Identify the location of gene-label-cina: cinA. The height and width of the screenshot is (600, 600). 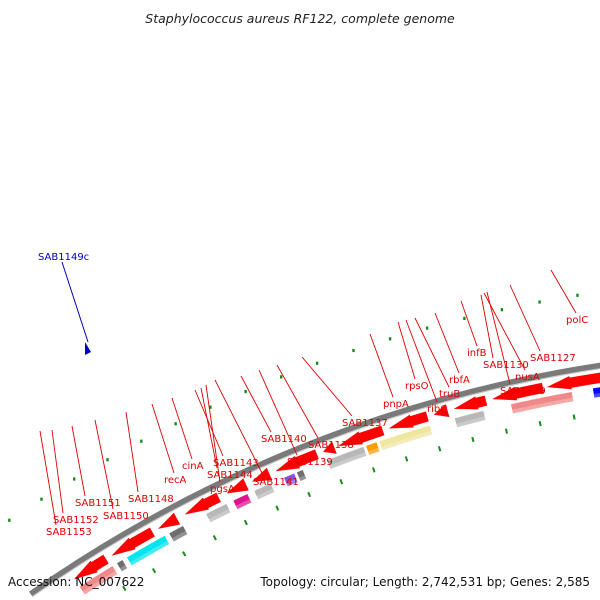
(193, 466).